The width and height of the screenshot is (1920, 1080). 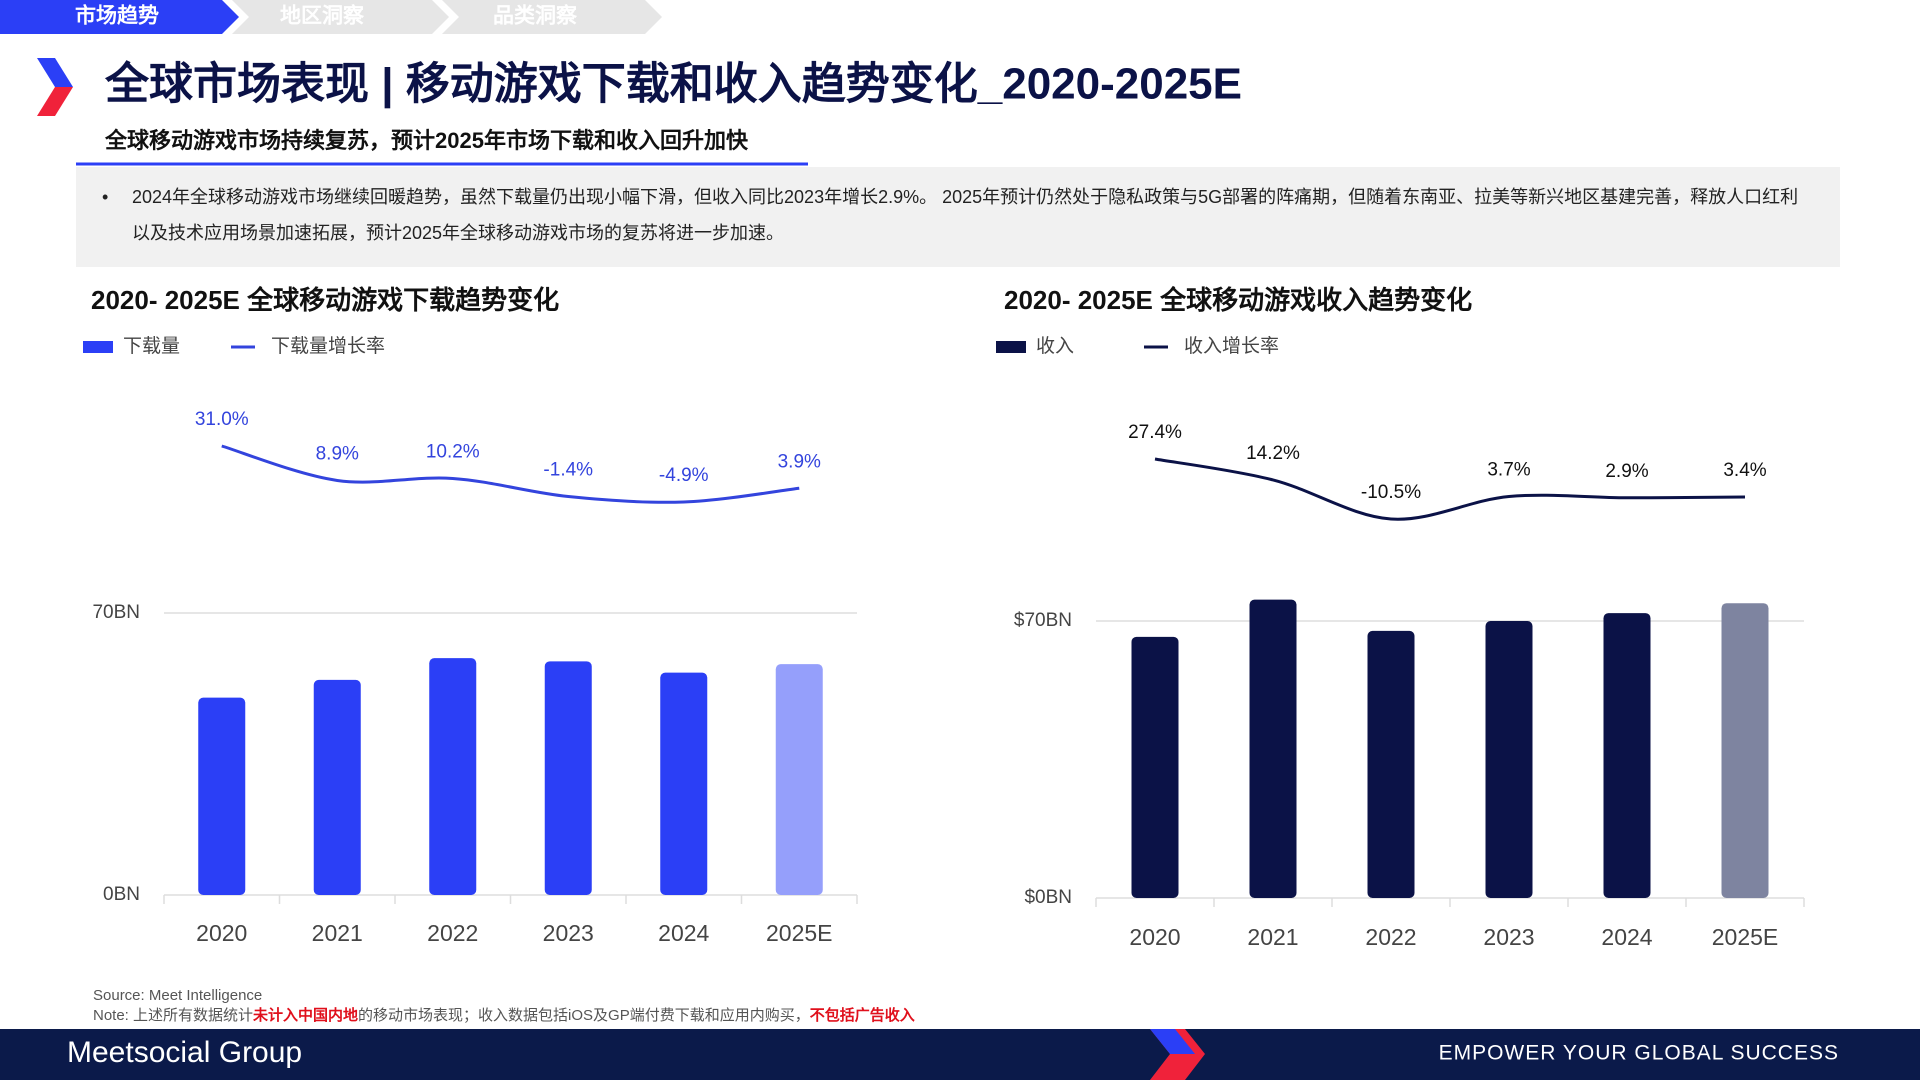 I want to click on data-label: 27.4%, so click(x=1155, y=432).